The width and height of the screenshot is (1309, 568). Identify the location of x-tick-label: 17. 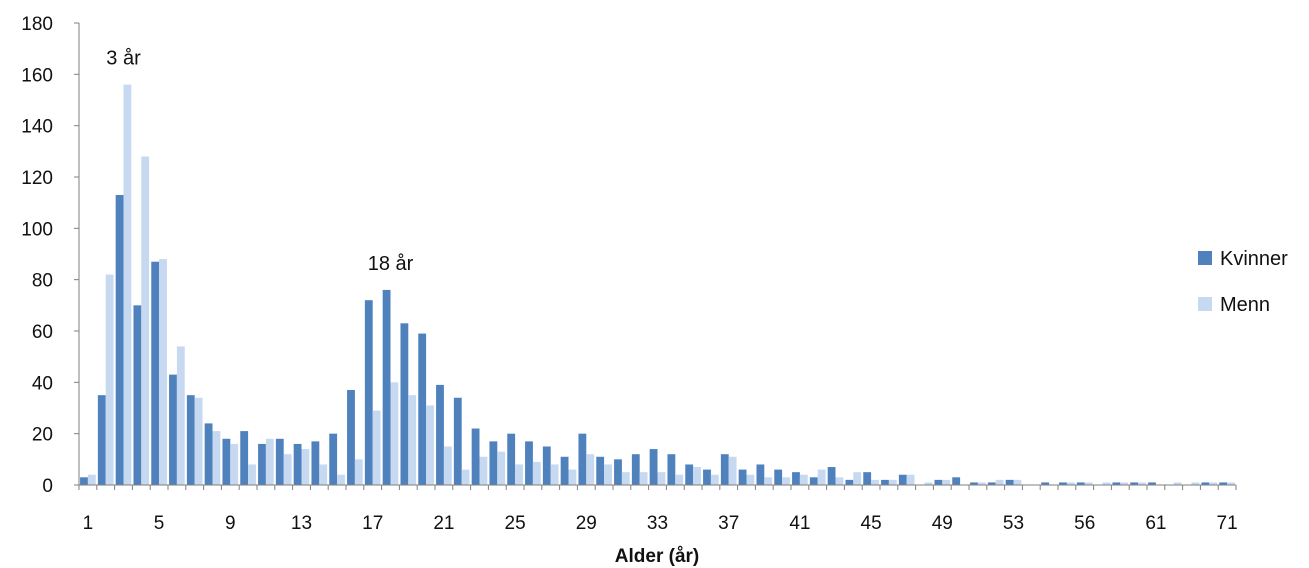
(372, 523).